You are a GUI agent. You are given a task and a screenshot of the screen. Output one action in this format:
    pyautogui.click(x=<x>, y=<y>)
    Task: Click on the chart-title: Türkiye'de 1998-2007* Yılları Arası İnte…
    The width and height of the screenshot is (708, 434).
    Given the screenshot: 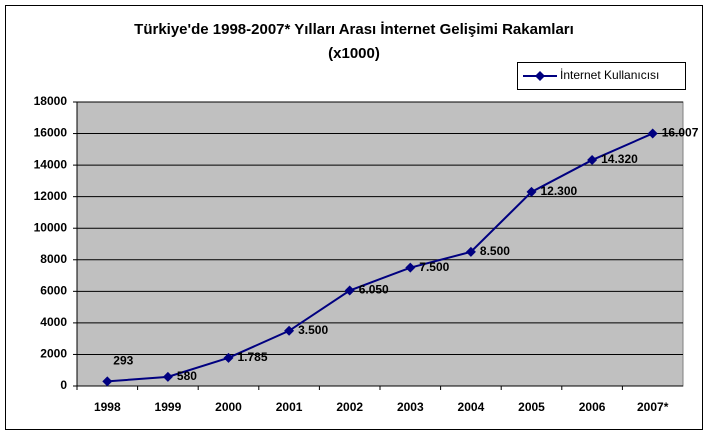 What is the action you would take?
    pyautogui.click(x=354, y=29)
    